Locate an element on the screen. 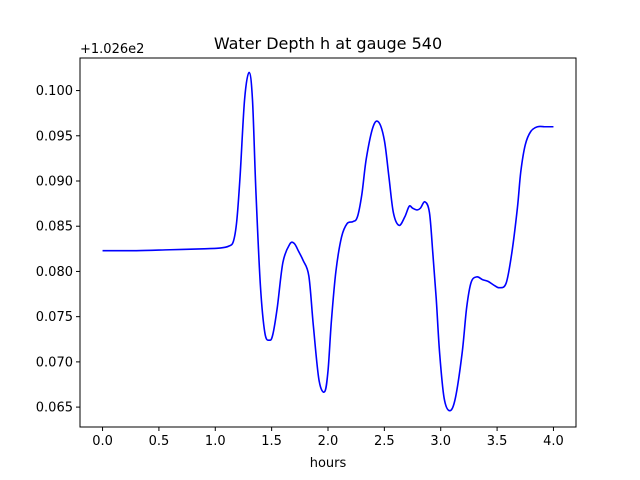  x-tick-label: 3.5 is located at coordinates (497, 441).